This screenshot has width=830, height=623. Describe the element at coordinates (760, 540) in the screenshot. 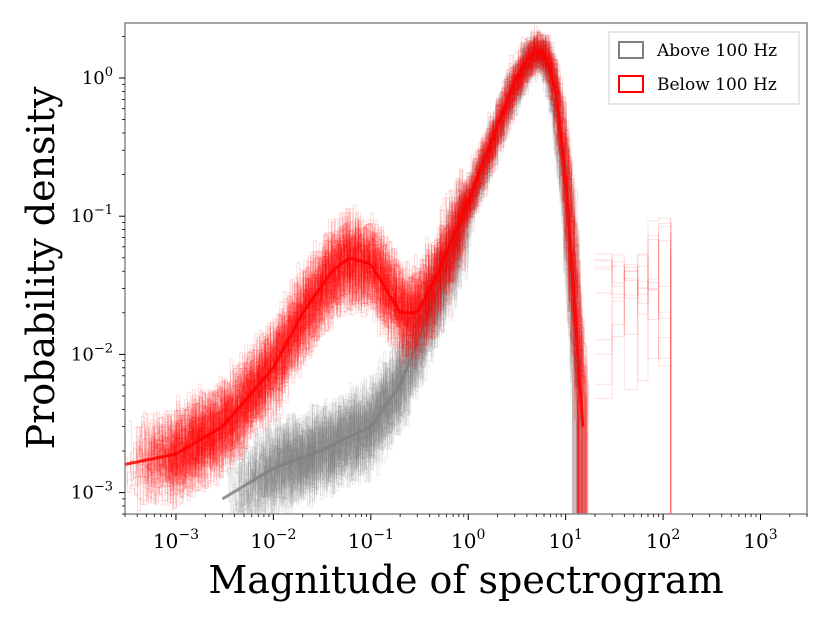

I see `x-tick-label: 10³` at that location.